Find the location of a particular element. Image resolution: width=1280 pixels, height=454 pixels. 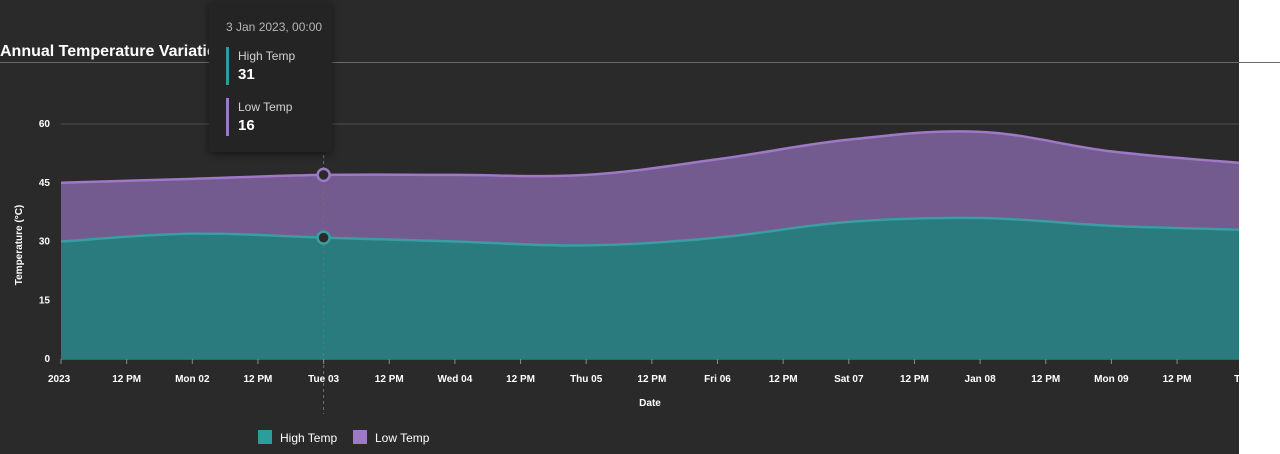

x-tick-label: Sat 07 is located at coordinates (849, 379).